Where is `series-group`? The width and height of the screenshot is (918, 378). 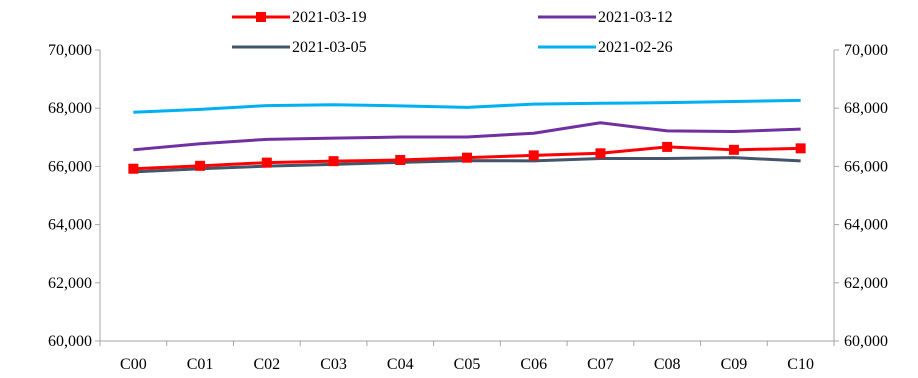
series-group is located at coordinates (467, 136).